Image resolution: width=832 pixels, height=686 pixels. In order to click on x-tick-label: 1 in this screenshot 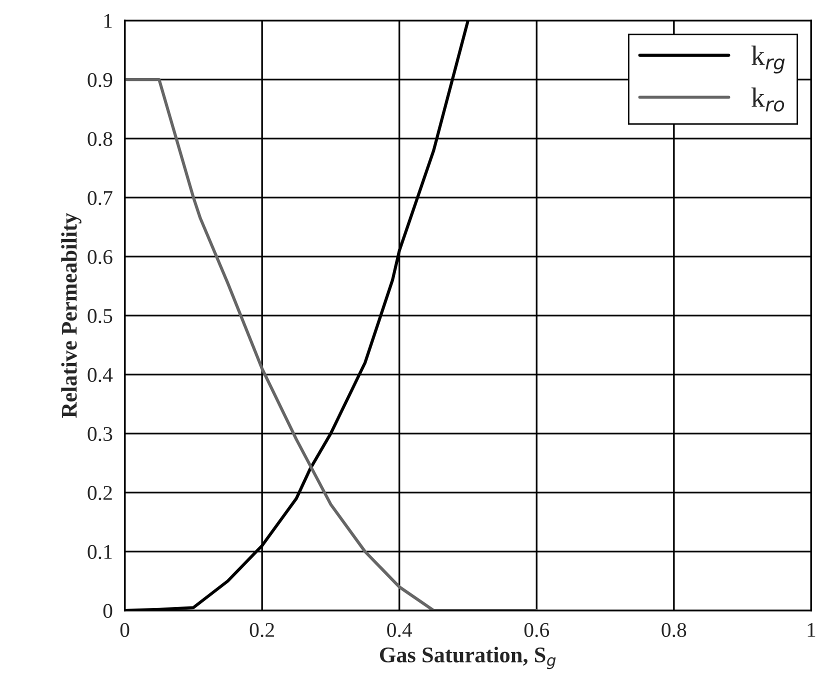, I will do `click(812, 630)`.